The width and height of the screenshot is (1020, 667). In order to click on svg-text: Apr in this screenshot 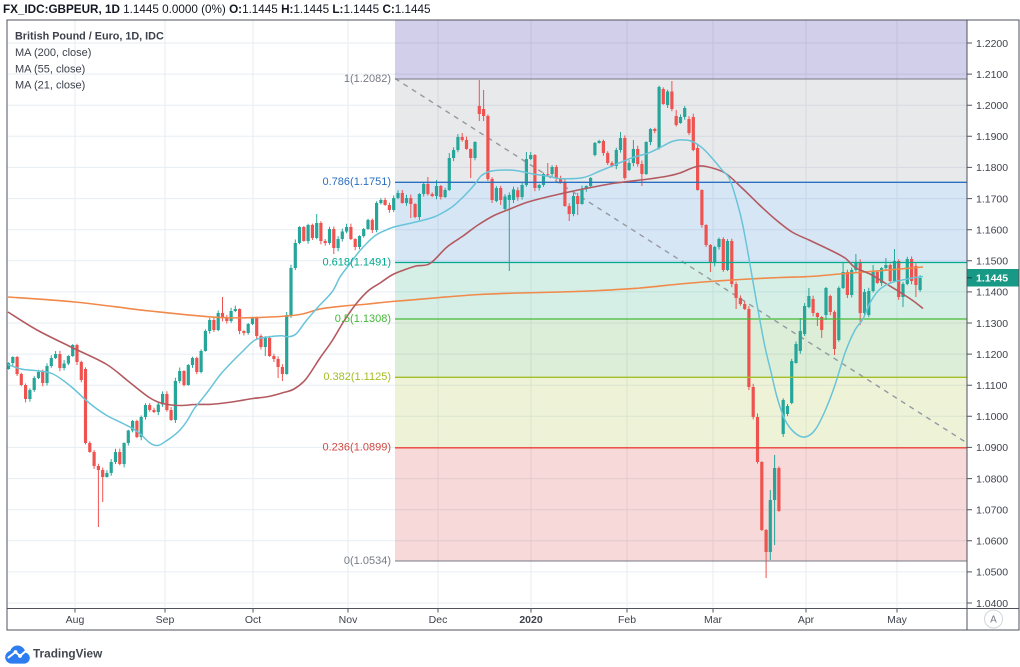, I will do `click(806, 620)`.